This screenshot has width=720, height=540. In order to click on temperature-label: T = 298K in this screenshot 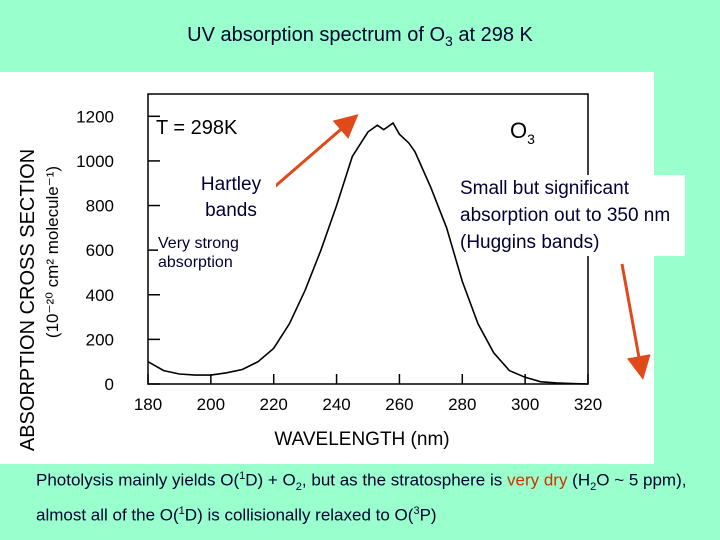, I will do `click(197, 128)`.